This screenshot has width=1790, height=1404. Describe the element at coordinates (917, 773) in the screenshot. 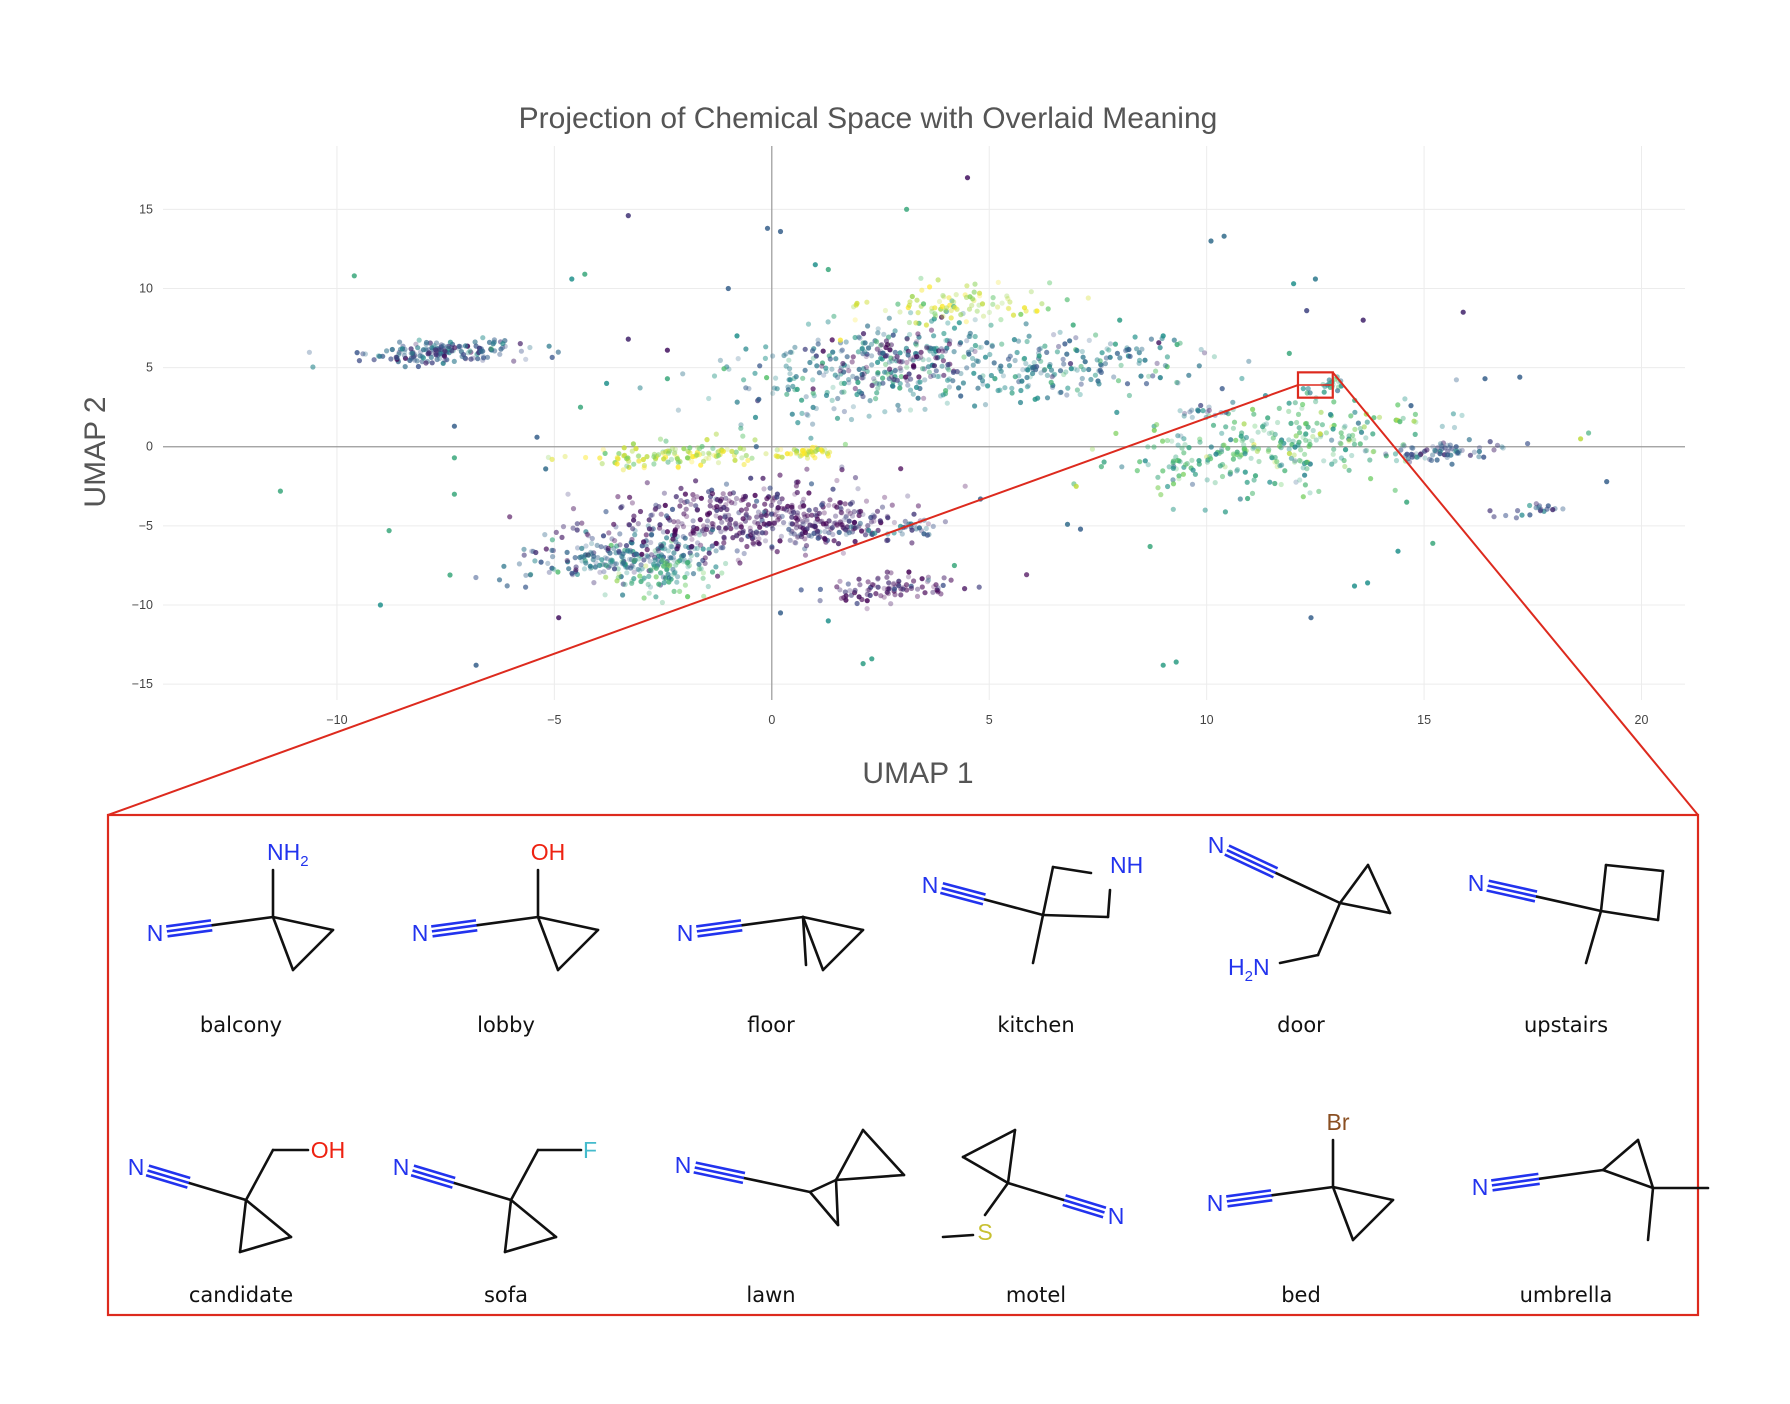

I see `x-axis-title: UMAP 1` at that location.